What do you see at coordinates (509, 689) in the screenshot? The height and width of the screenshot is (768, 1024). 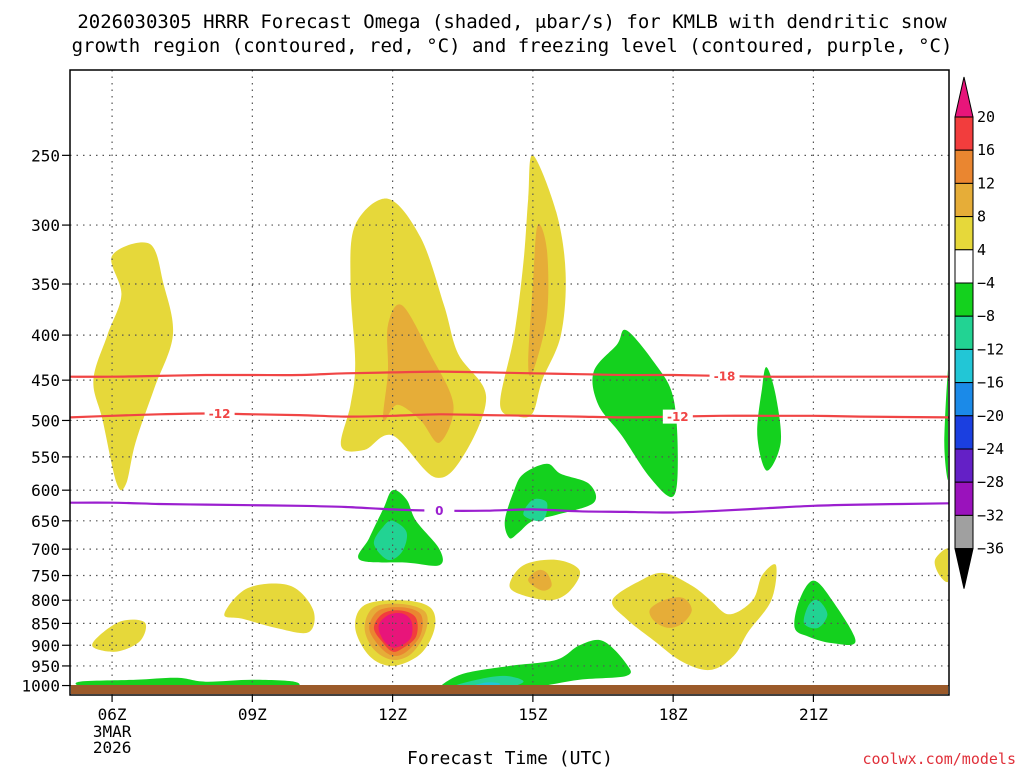 I see `surface-ground-bar` at bounding box center [509, 689].